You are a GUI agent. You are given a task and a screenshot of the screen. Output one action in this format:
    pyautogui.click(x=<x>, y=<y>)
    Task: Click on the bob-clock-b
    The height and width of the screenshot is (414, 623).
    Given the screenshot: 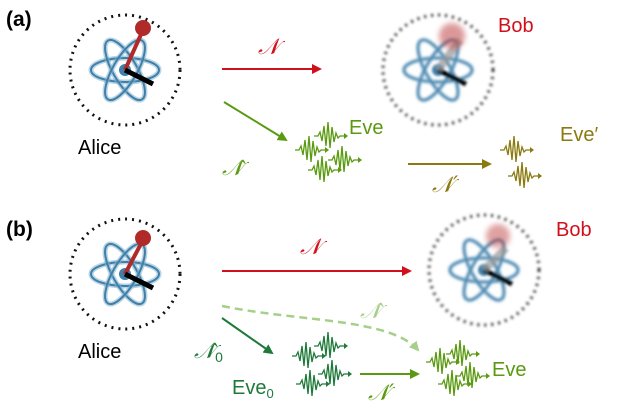 What is the action you would take?
    pyautogui.click(x=484, y=270)
    